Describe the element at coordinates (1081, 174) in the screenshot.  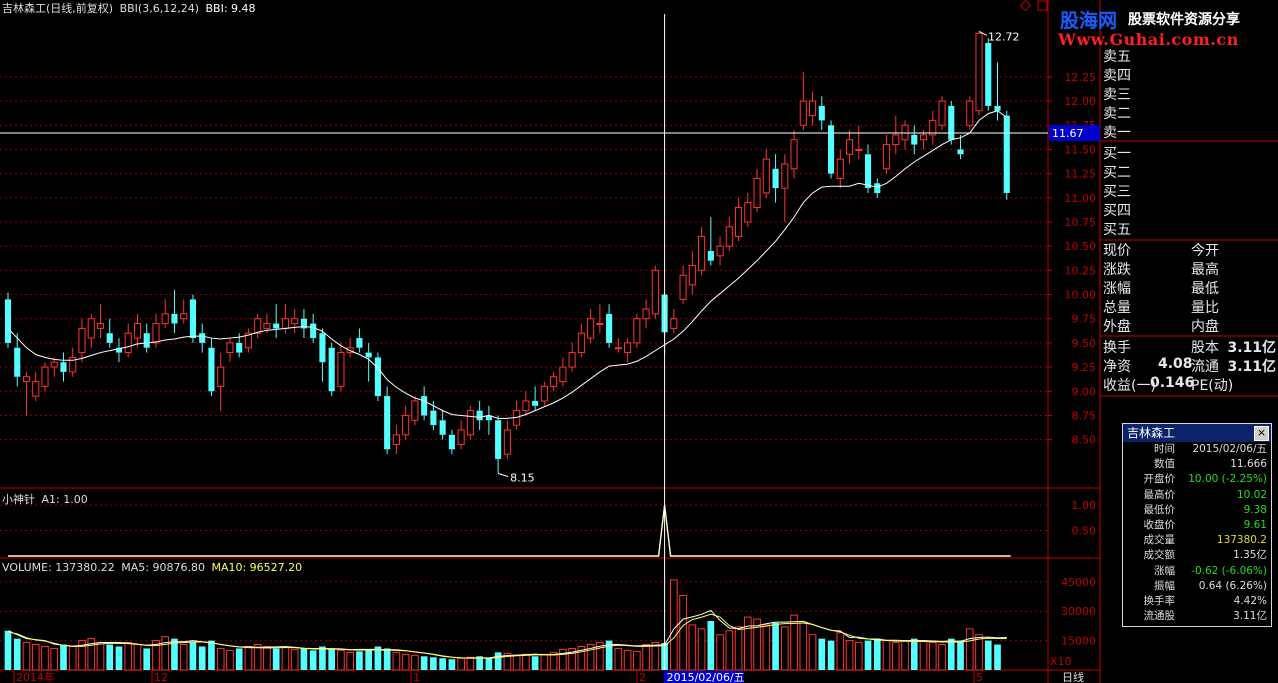
I see `price-tick-label: 11.25` at that location.